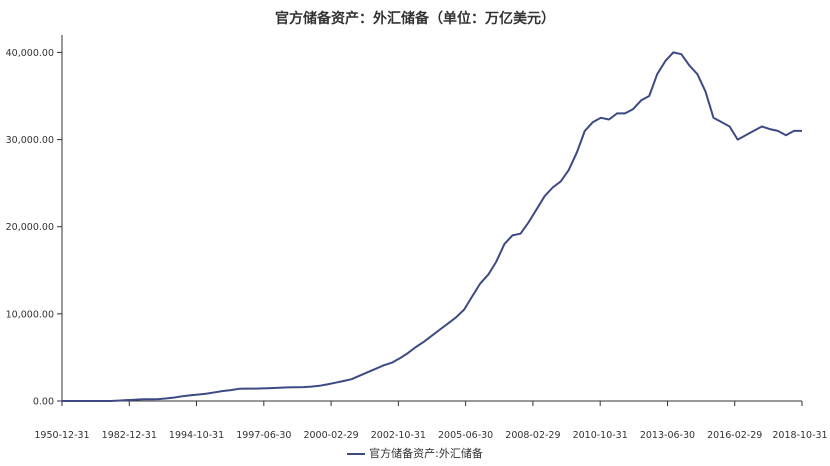  I want to click on y-axis: 0.00 10,000.00 20,000.00 30,000.00 40,000.00, so click(34, 221).